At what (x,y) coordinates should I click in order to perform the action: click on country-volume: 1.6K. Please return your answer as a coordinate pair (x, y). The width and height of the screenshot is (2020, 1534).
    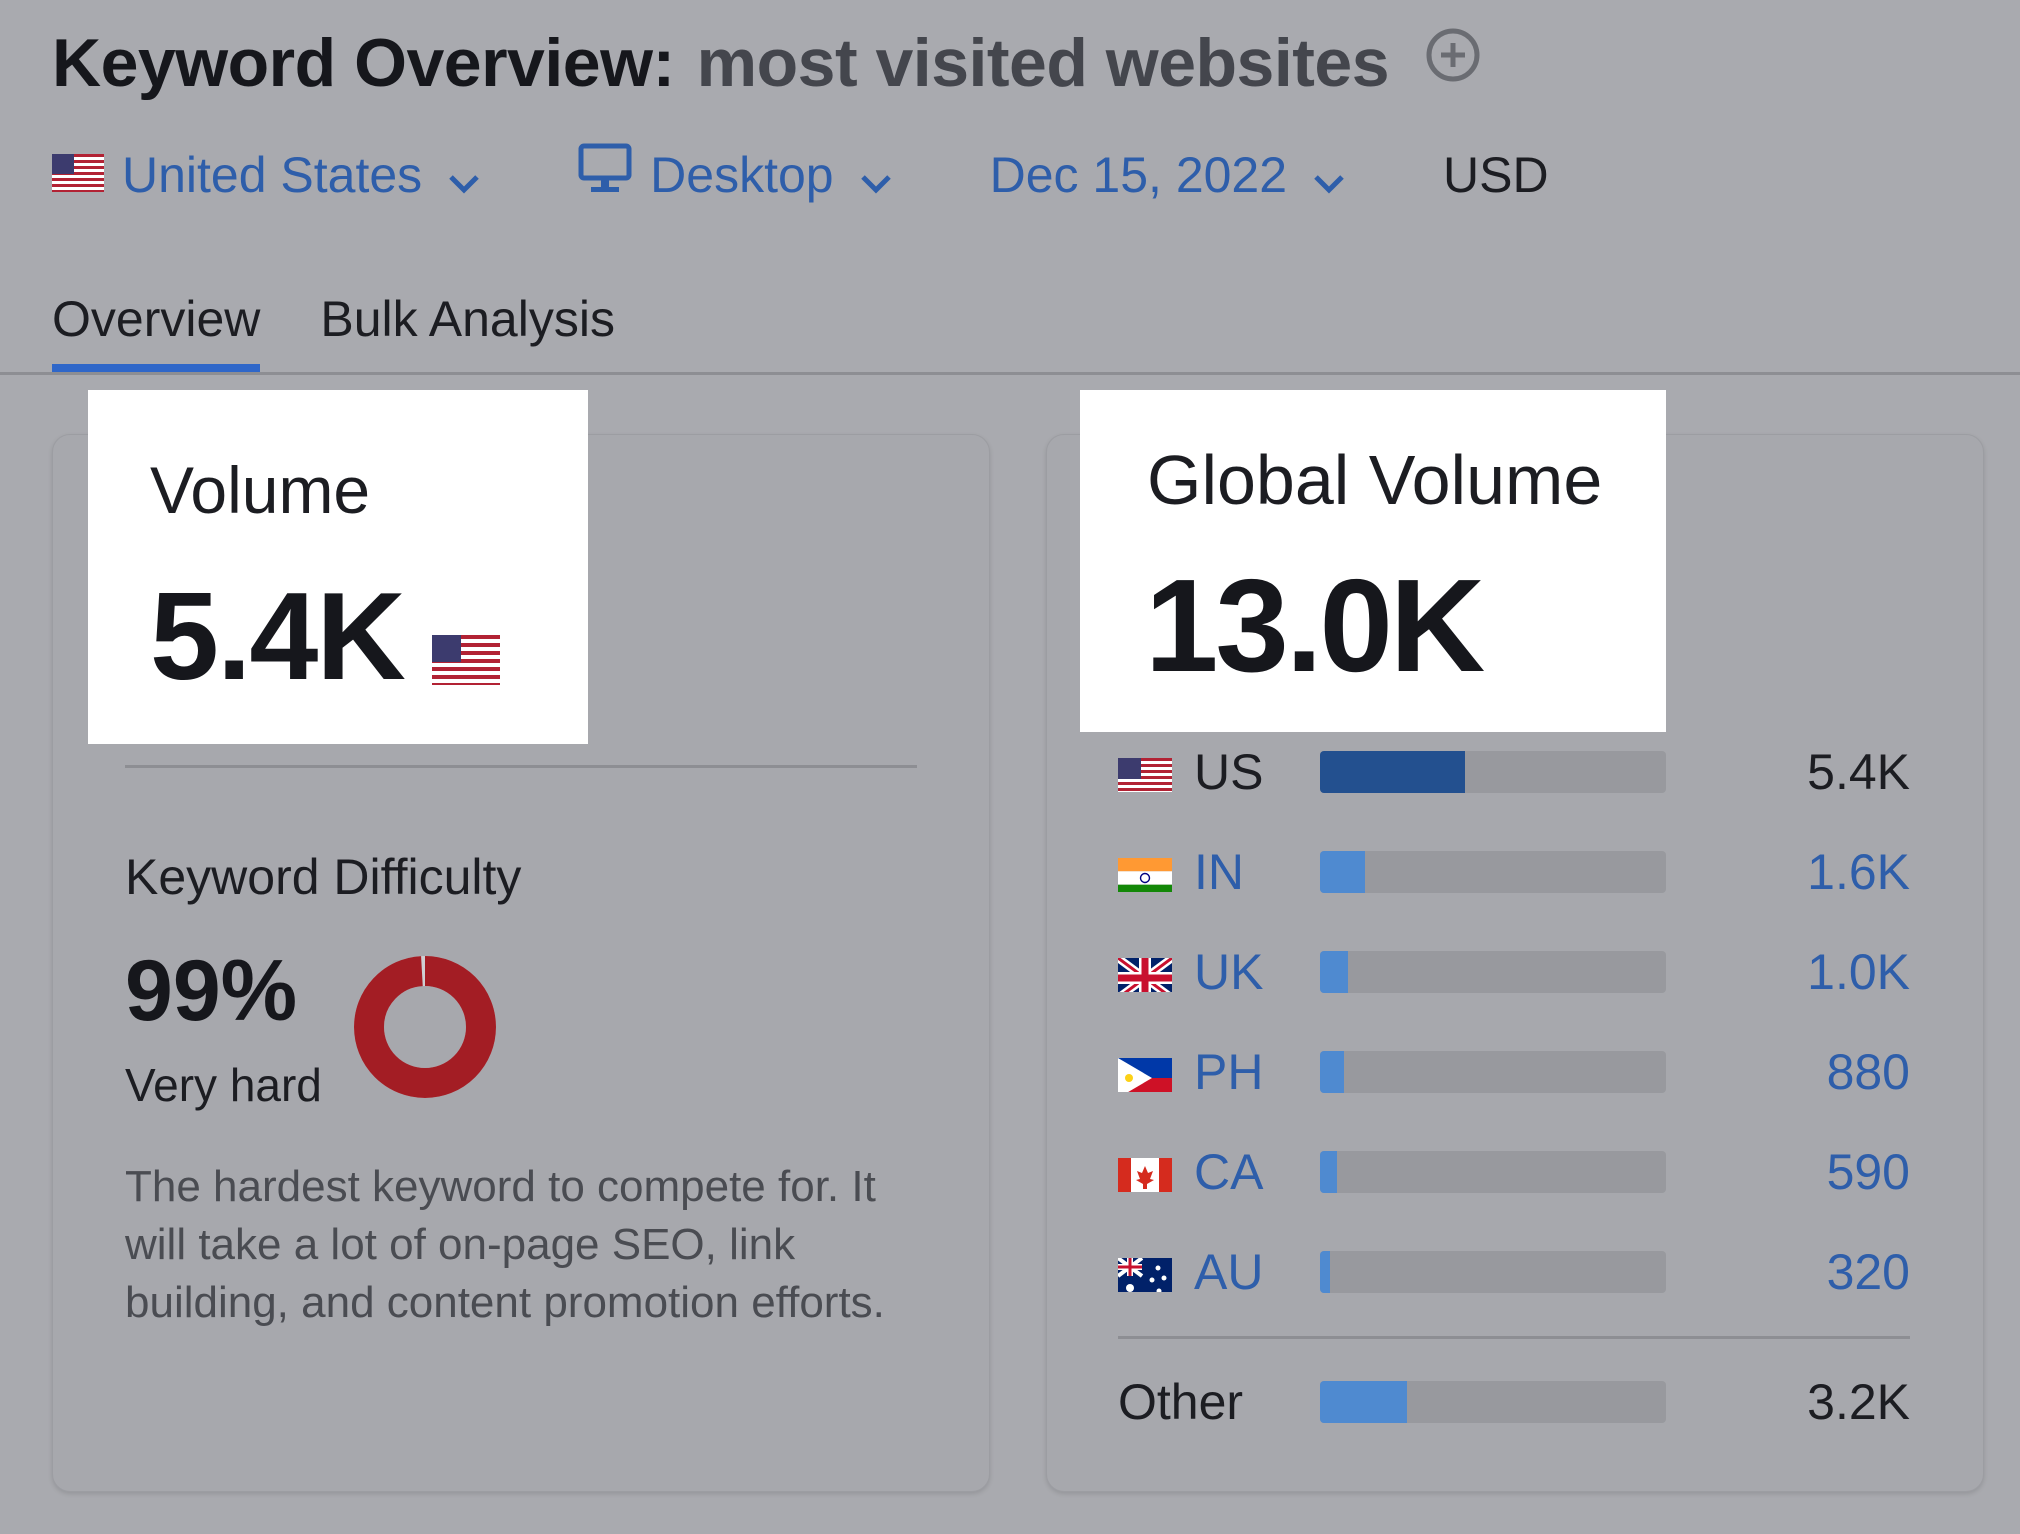
    Looking at the image, I should click on (1858, 872).